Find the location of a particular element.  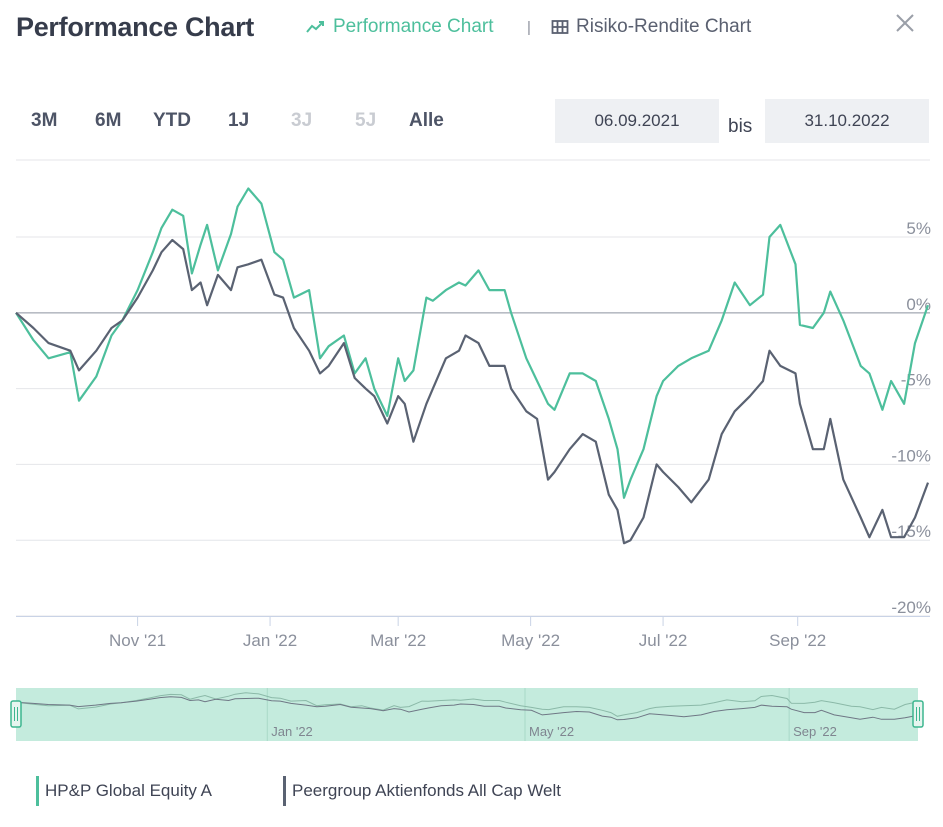

range-button-1j: 1J is located at coordinates (239, 120).